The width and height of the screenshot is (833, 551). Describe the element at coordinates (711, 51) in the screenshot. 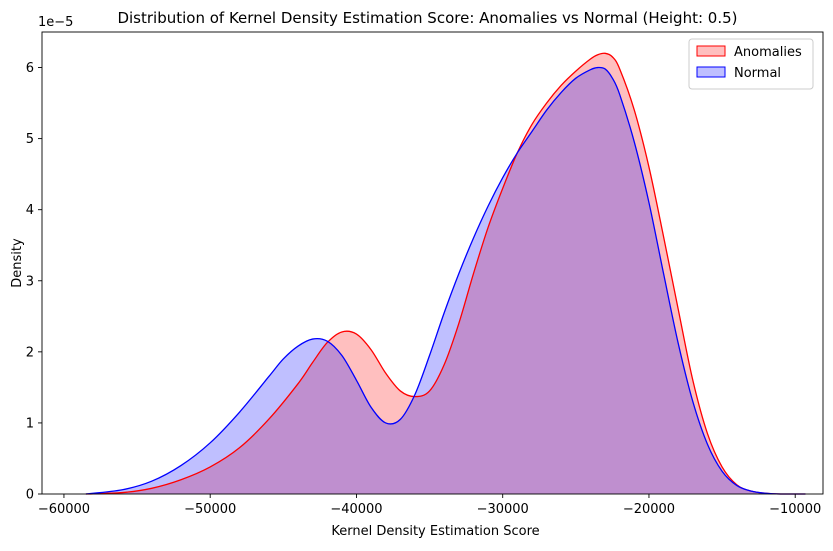

I see `legend-swatch-anomalies` at that location.